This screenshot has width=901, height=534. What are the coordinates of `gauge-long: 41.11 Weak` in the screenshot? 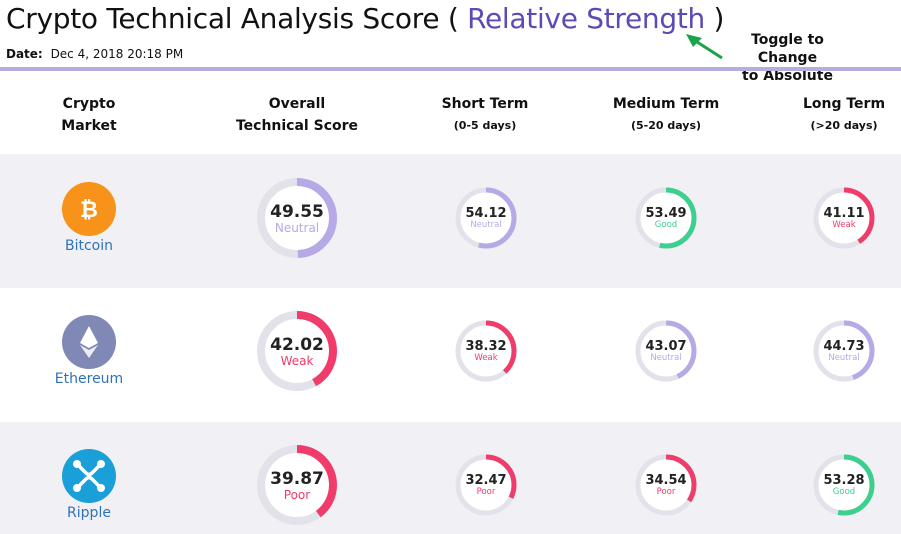 It's located at (844, 218).